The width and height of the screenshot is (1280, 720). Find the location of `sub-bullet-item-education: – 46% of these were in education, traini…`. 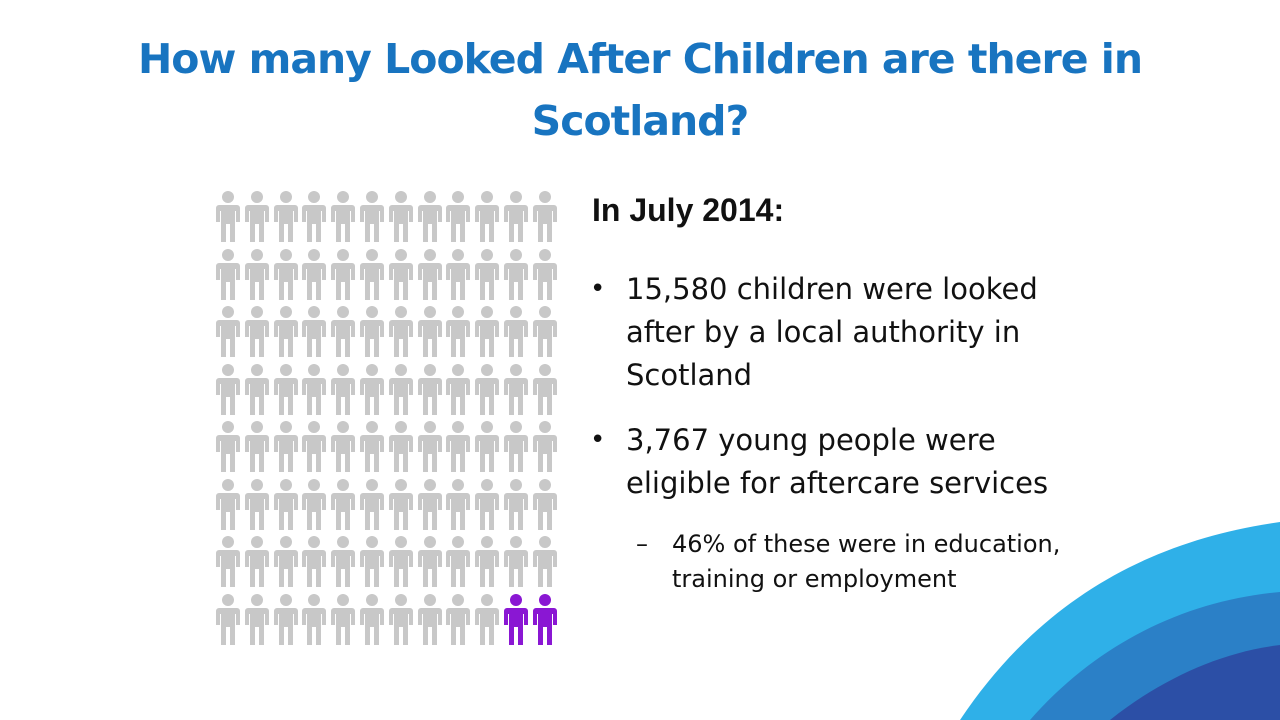

sub-bullet-item-education: – 46% of these were in education, traini… is located at coordinates (830, 562).